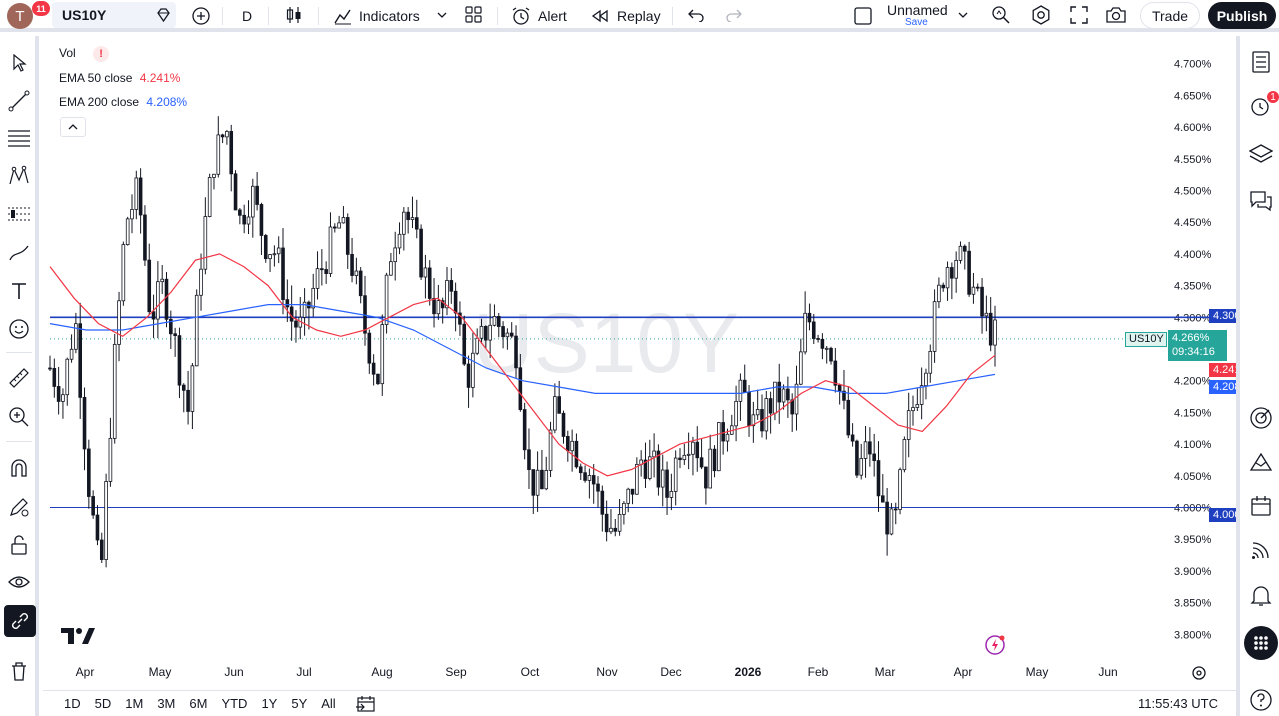 The width and height of the screenshot is (1279, 716). I want to click on redo-icon, so click(734, 15).